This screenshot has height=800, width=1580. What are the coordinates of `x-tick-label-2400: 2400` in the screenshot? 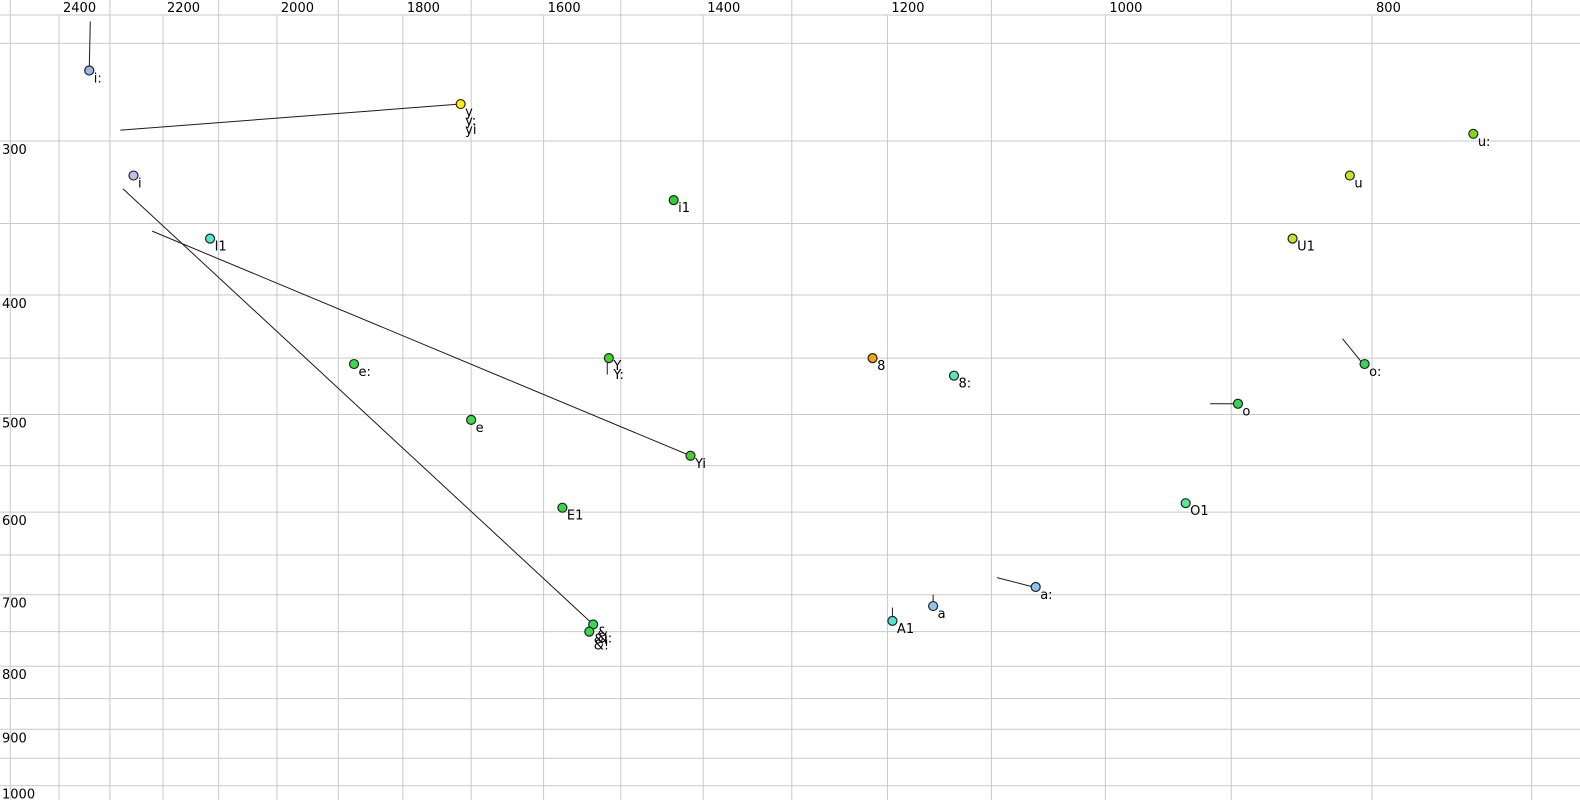 It's located at (79, 8).